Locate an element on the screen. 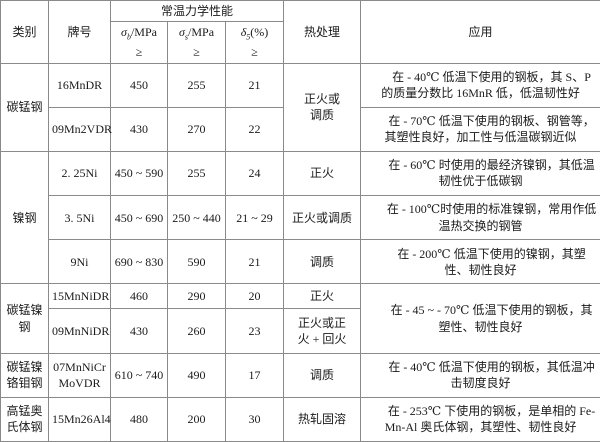 The image size is (600, 442). cell-grade: 2. 25Ni is located at coordinates (79, 173).